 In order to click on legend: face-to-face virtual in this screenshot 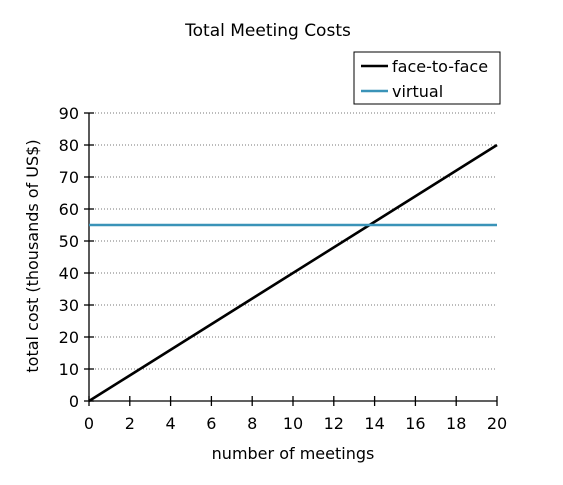, I will do `click(427, 78)`.